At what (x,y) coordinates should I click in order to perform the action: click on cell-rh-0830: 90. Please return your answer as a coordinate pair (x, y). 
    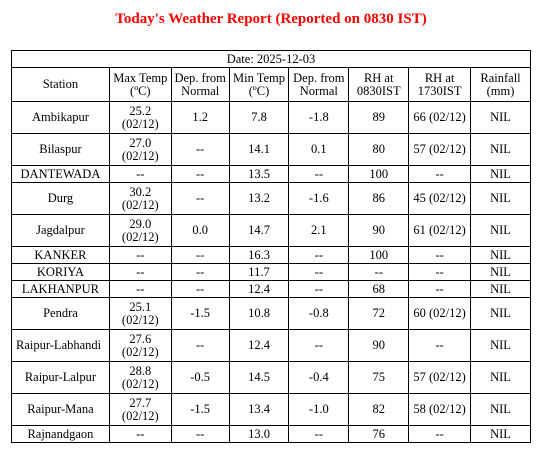
    Looking at the image, I should click on (379, 345).